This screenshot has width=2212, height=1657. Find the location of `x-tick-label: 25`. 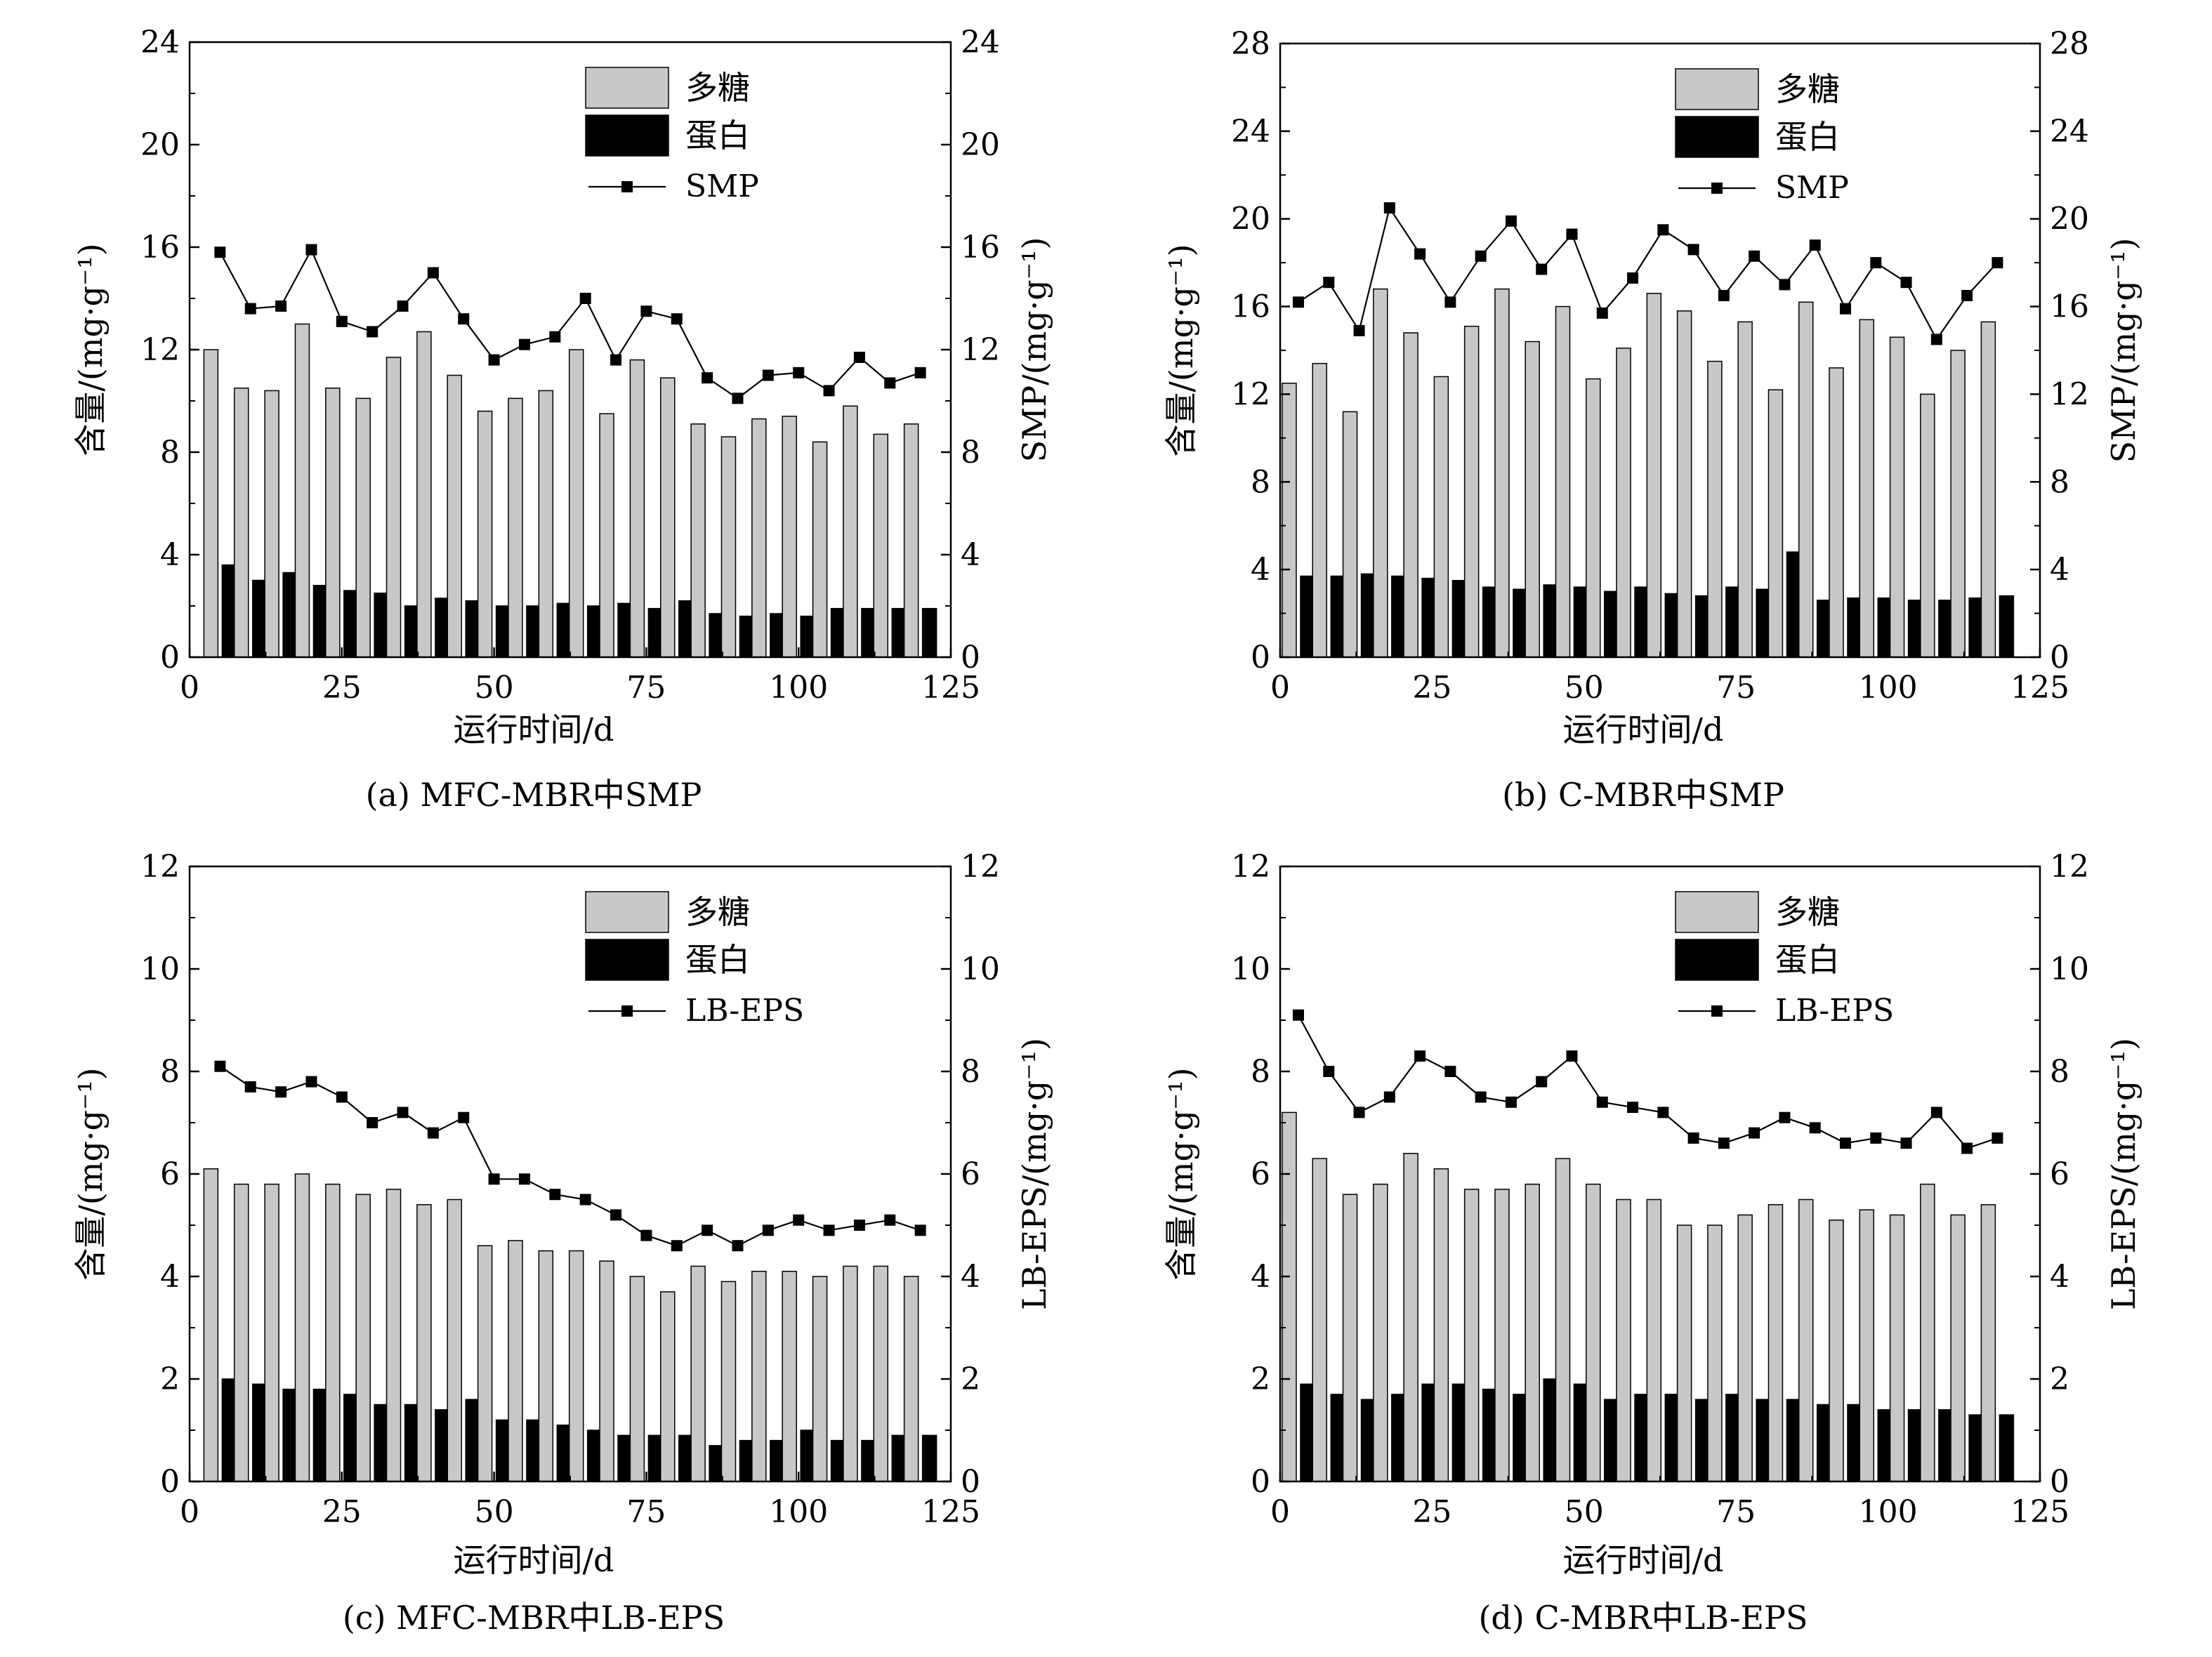

x-tick-label: 25 is located at coordinates (342, 688).